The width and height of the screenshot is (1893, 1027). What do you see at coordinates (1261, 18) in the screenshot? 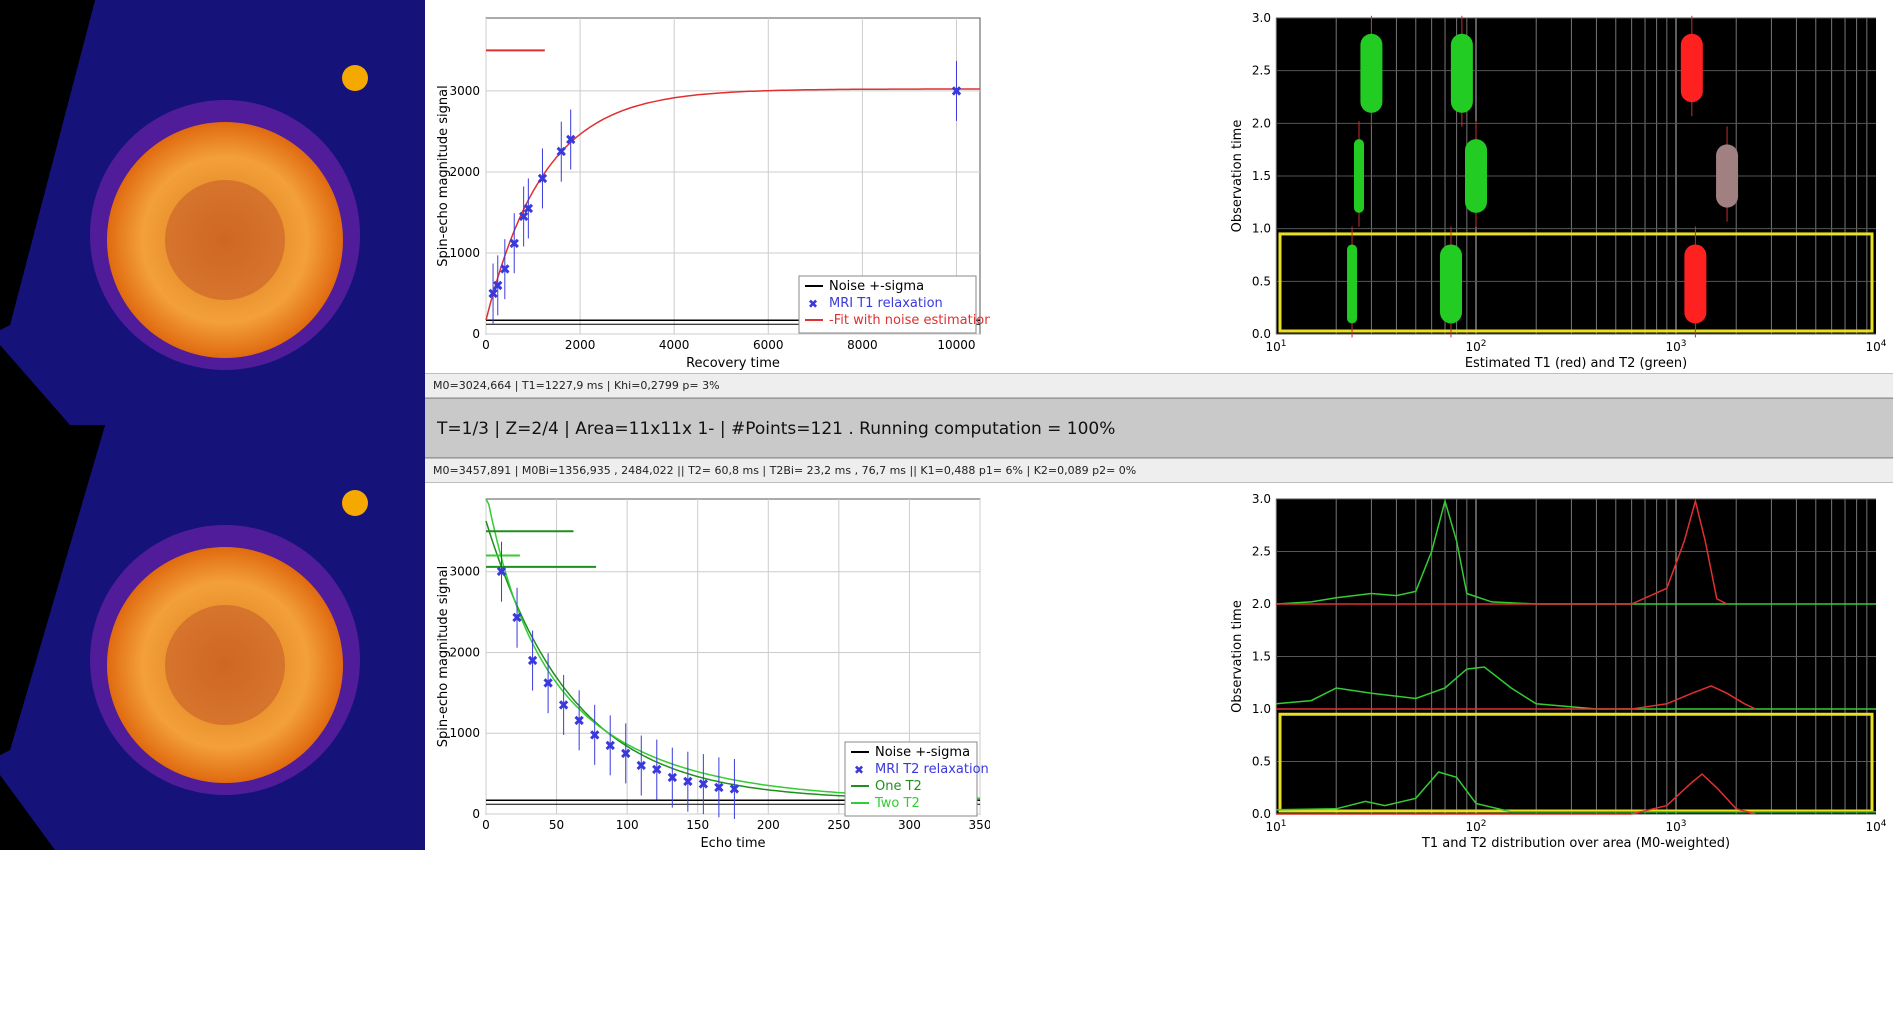
I see `y-tick-label: 3.0` at bounding box center [1261, 18].